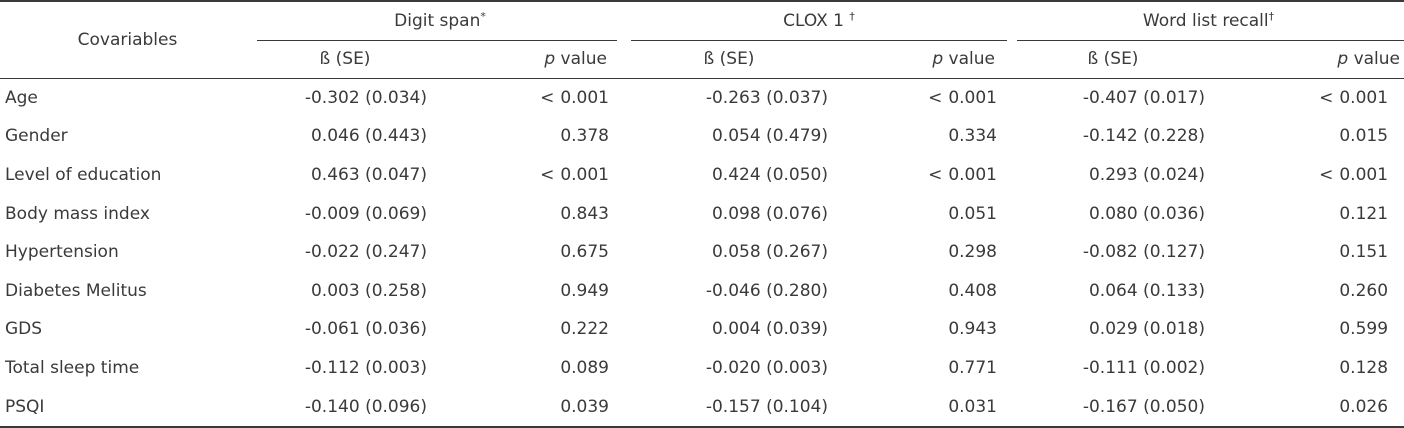 This screenshot has width=1404, height=428. What do you see at coordinates (1308, 330) in the screenshot?
I see `p-value: 0.599` at bounding box center [1308, 330].